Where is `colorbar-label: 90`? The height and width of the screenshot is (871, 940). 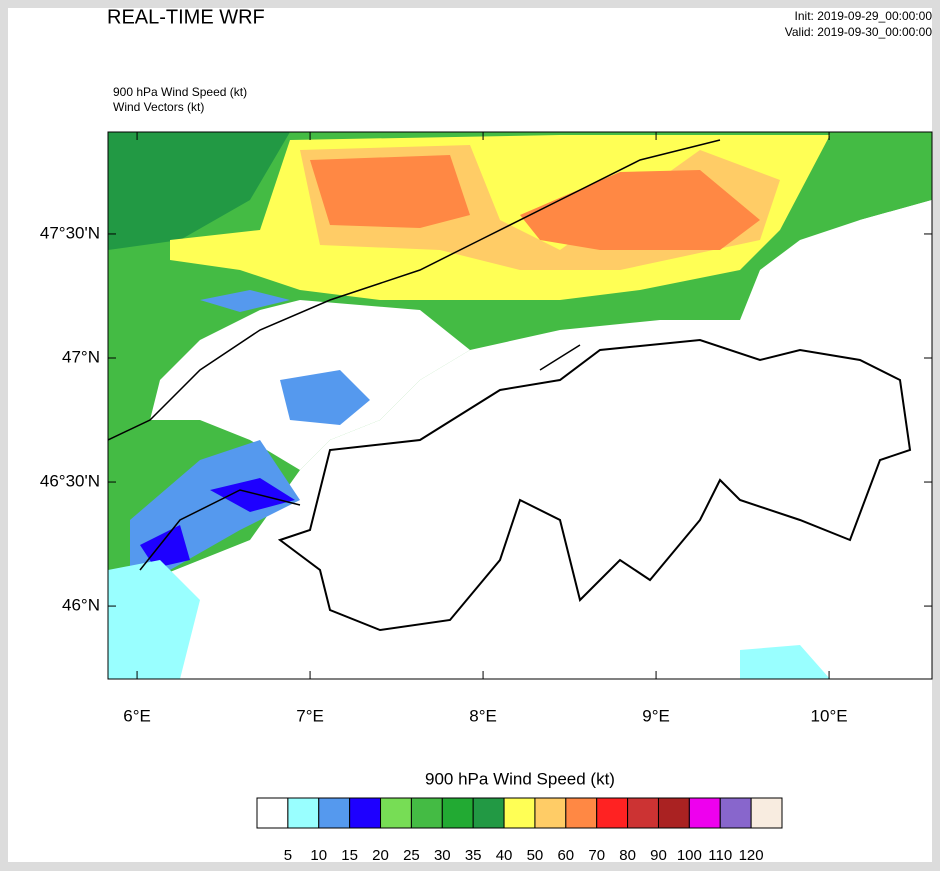
colorbar-label: 90 is located at coordinates (658, 855).